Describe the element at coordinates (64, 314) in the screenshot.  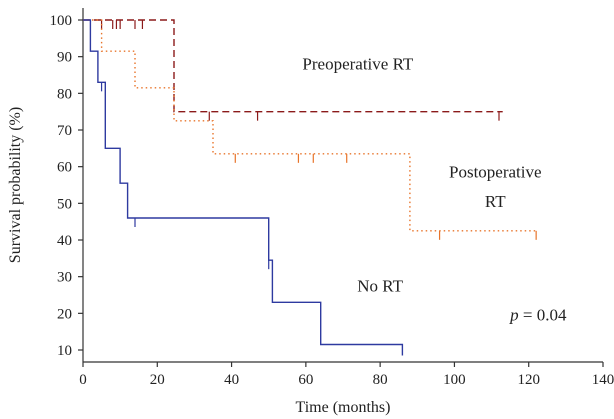
I see `y-tick-label: 20` at that location.